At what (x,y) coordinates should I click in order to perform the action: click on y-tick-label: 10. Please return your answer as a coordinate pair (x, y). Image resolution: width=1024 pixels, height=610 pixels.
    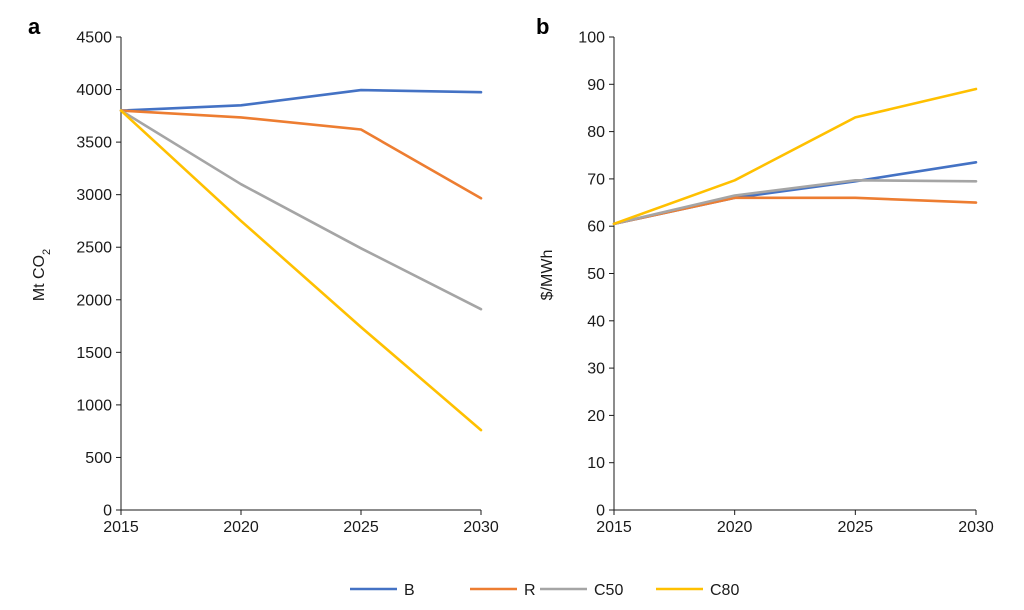
    Looking at the image, I should click on (596, 463).